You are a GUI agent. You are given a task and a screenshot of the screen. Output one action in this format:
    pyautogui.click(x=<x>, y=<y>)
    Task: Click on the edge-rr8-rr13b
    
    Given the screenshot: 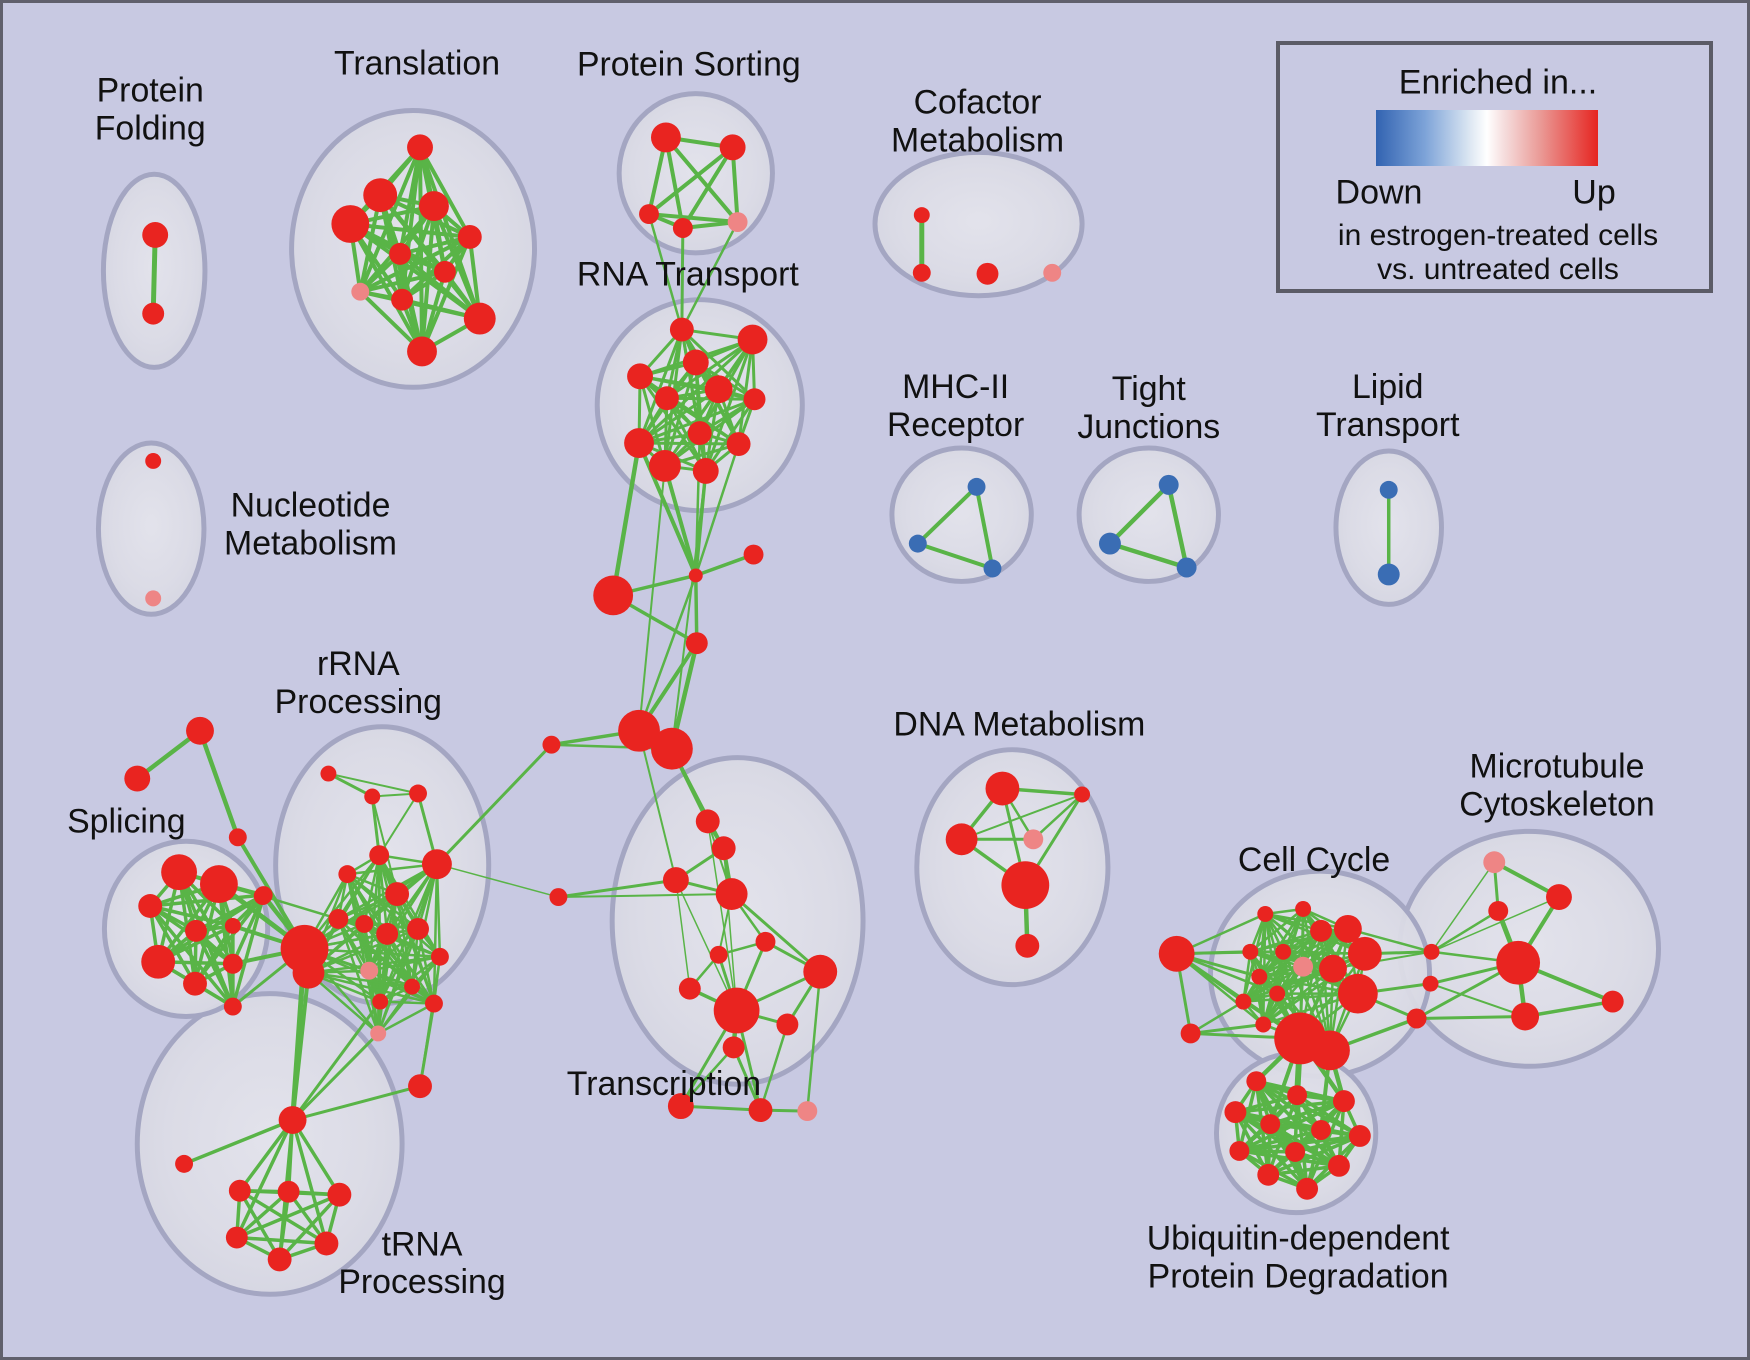 What is the action you would take?
    pyautogui.click(x=358, y=976)
    